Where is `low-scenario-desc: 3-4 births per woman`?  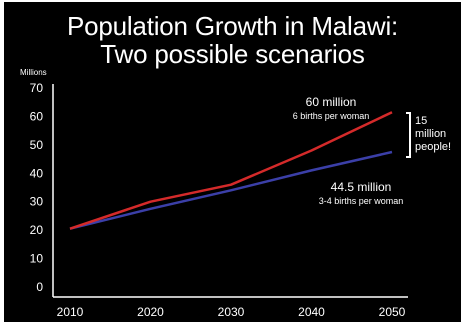
low-scenario-desc: 3-4 births per woman is located at coordinates (361, 201).